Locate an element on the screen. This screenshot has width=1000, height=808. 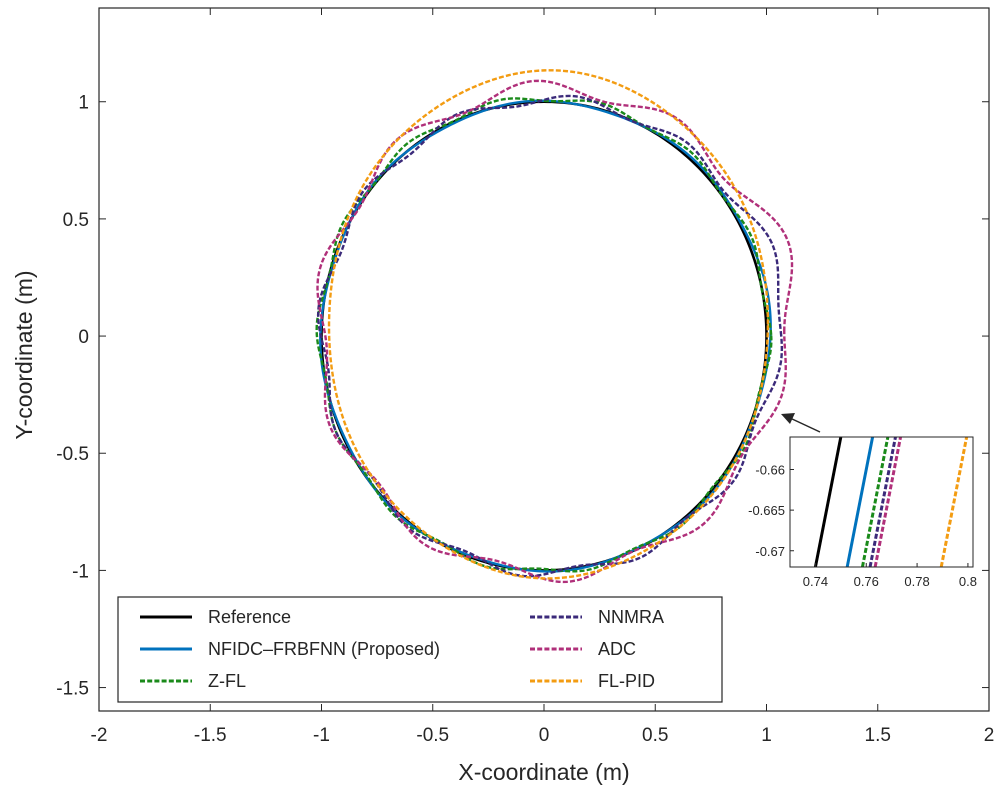
y-tick-label: 1 is located at coordinates (83, 103).